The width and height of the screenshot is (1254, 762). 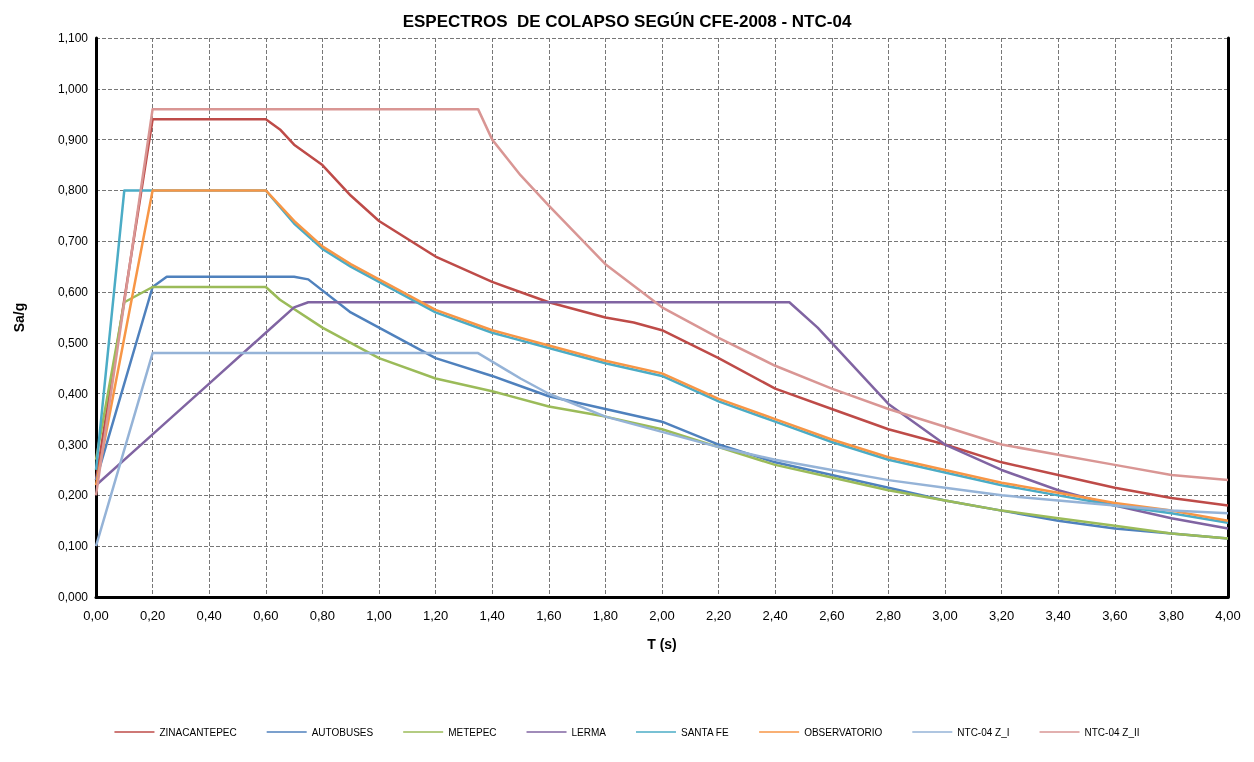 I want to click on x-tick-label: 1,60, so click(x=549, y=615).